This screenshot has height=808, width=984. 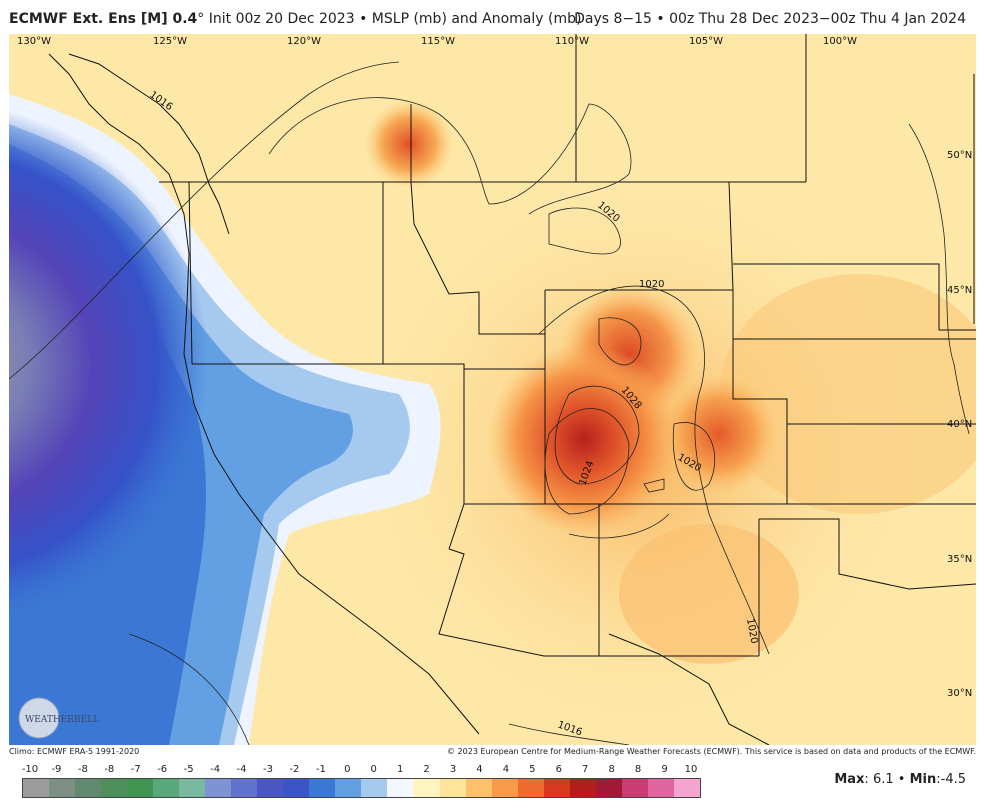 I want to click on legend-tick-label: -10, so click(x=30, y=769).